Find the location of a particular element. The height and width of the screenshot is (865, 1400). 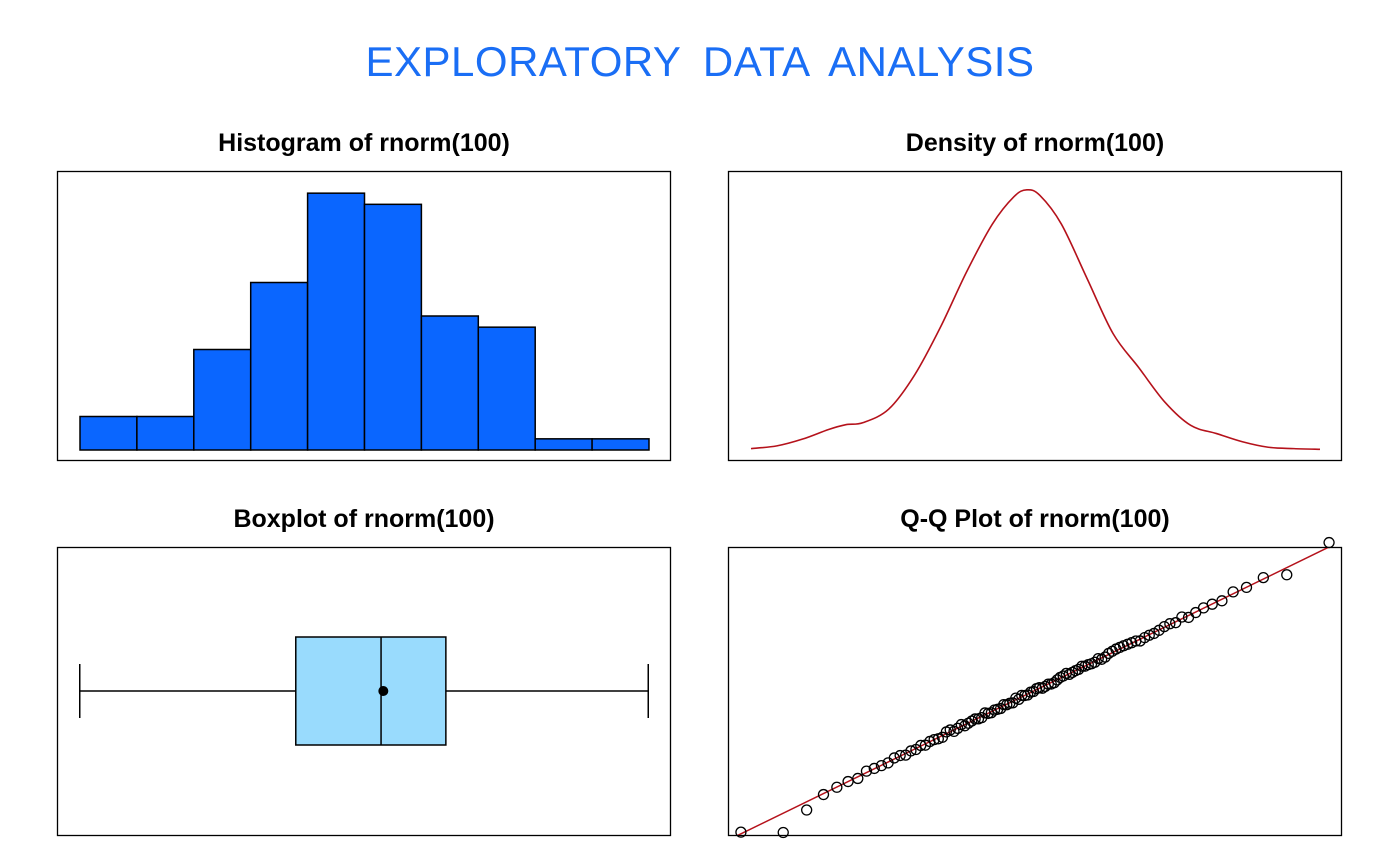

qq-plot-title: Q-Q Plot of rnorm(100) is located at coordinates (1035, 519).